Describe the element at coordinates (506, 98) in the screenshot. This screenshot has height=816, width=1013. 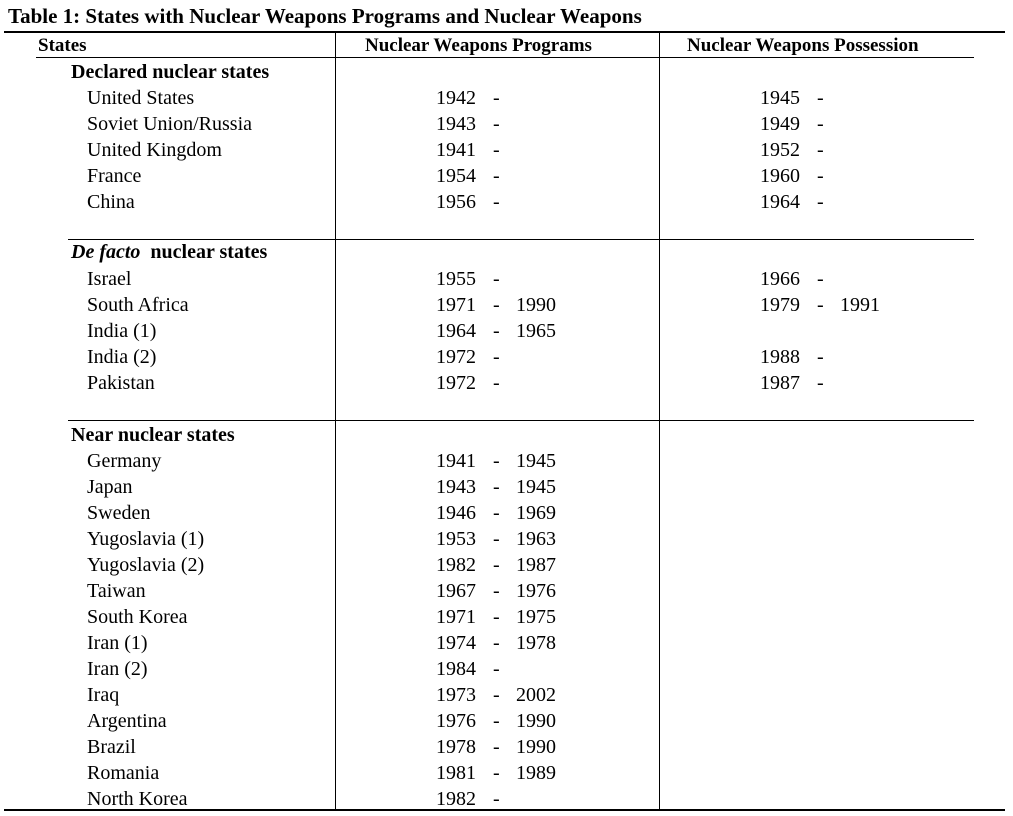
I see `table-row: United States 1942-1945-` at that location.